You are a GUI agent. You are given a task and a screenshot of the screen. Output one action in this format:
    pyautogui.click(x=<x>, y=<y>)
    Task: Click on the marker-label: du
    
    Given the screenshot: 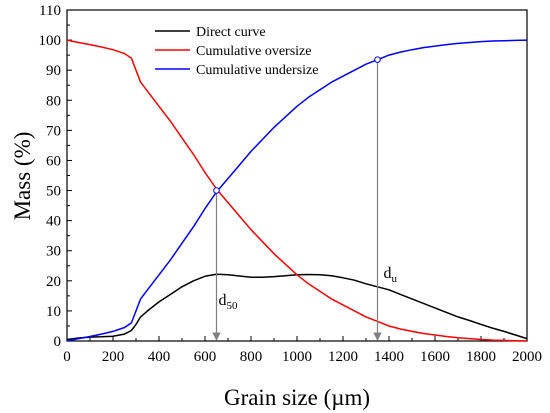 What is the action you would take?
    pyautogui.click(x=391, y=275)
    